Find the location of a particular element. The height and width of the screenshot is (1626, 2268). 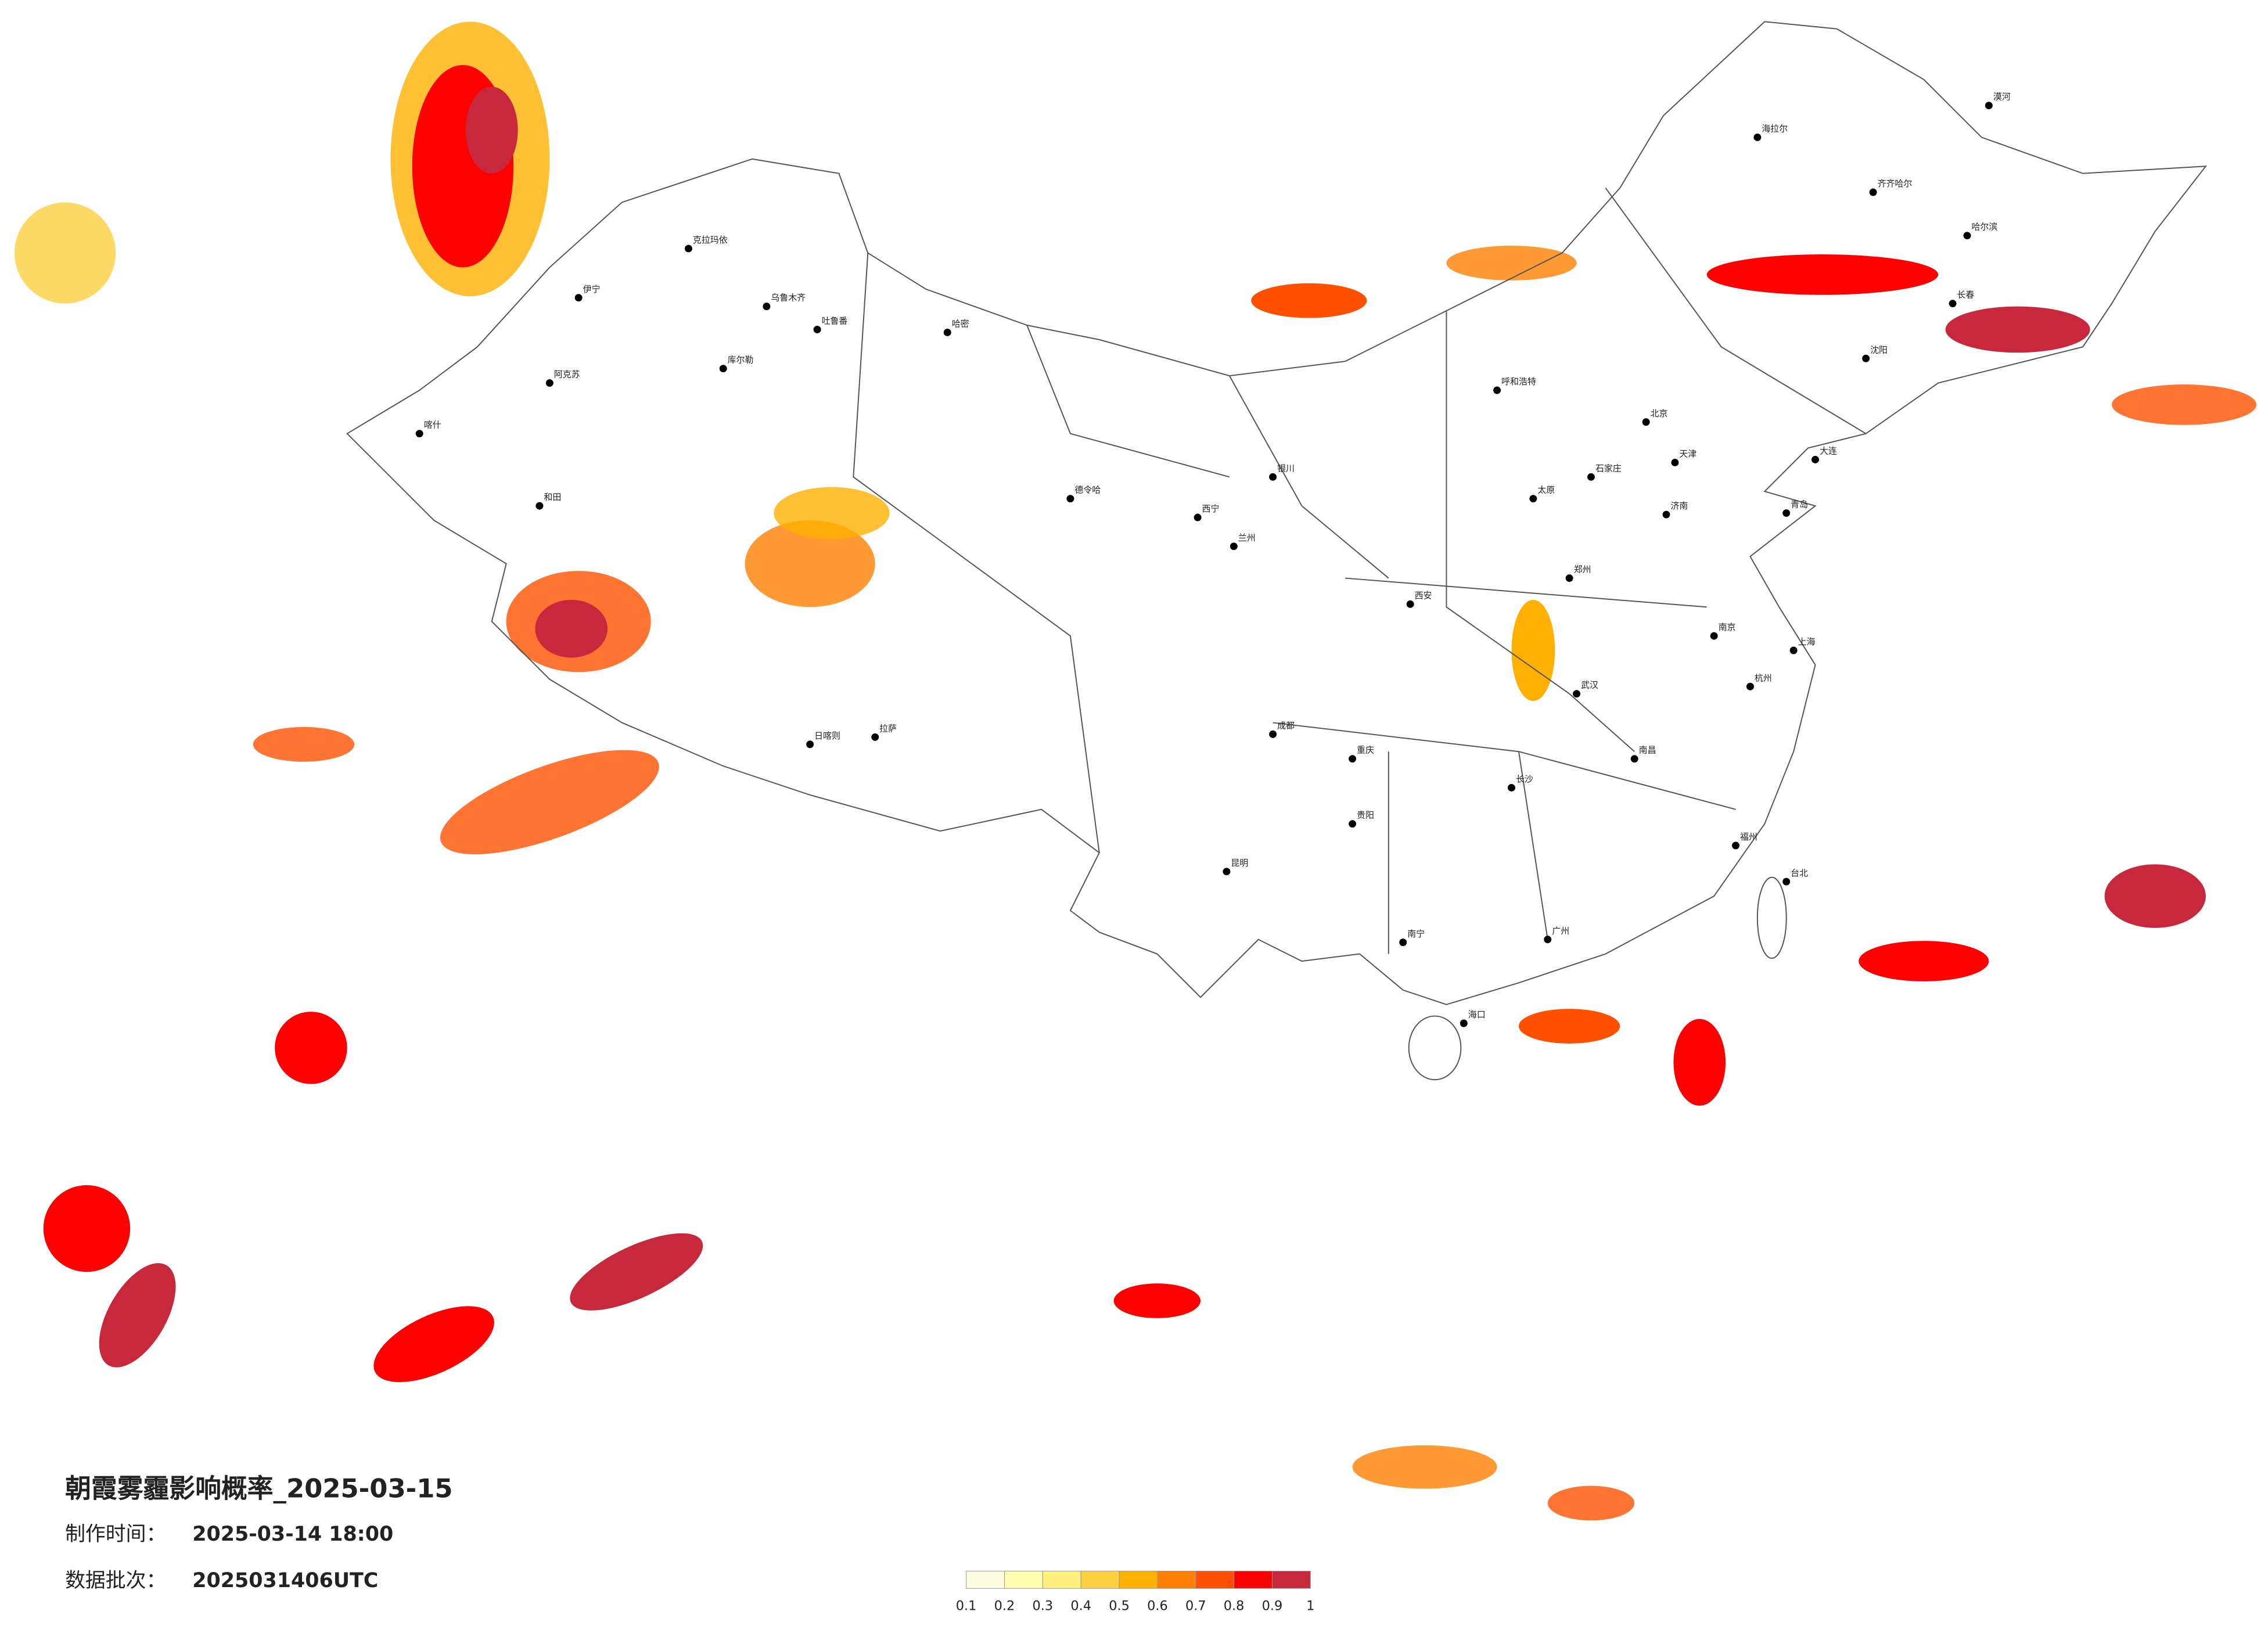

city-label: 石家庄 is located at coordinates (1608, 468).